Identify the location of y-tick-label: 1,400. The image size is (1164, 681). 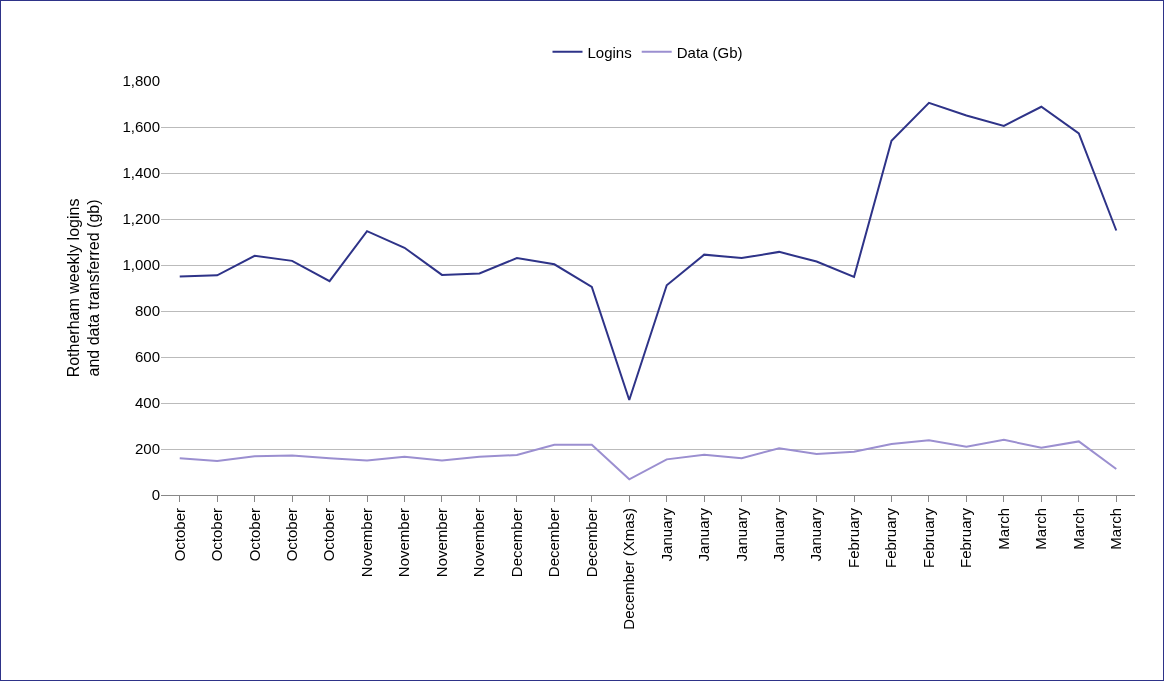
(141, 173).